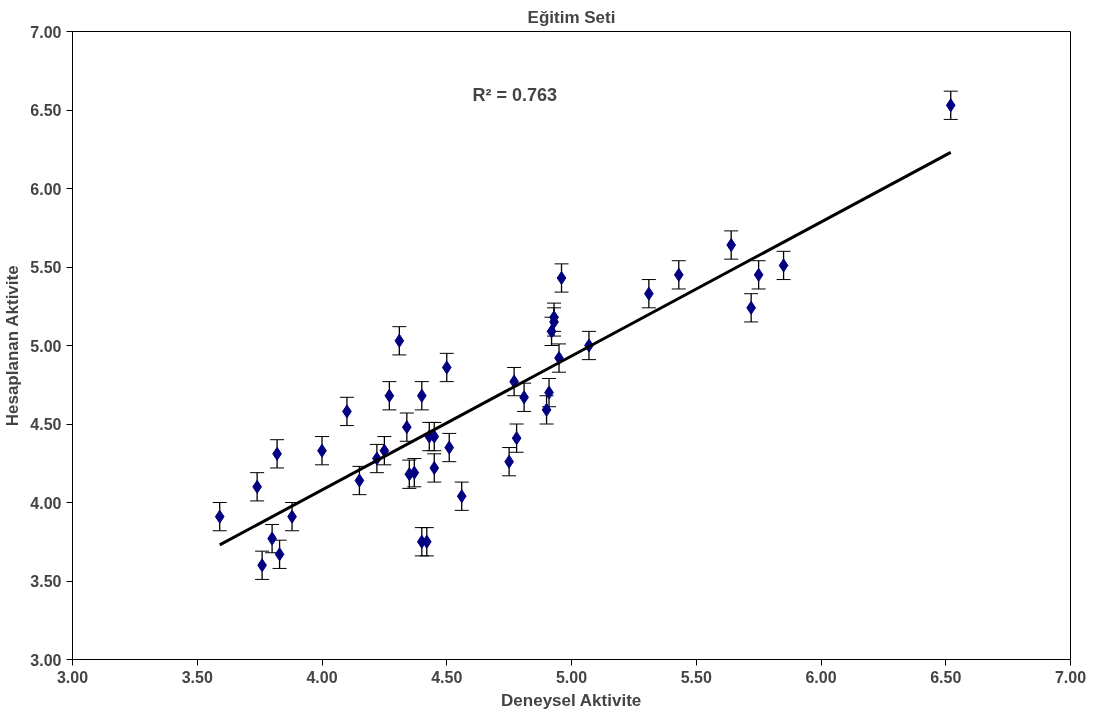 This screenshot has width=1105, height=718. What do you see at coordinates (13, 346) in the screenshot?
I see `y-axis-title: Hesaplanan Aktivite` at bounding box center [13, 346].